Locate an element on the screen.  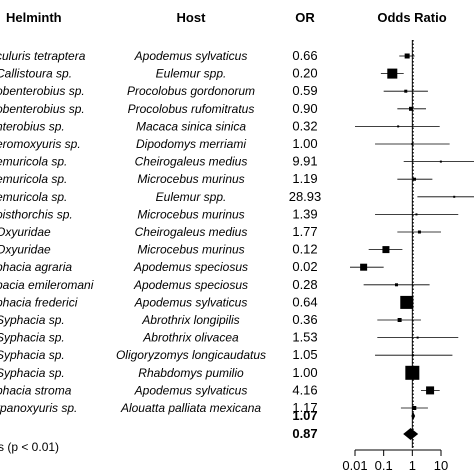
study-row: Syphacia sp. Abrothrix olivacea 1.53 is located at coordinates (159, 337).